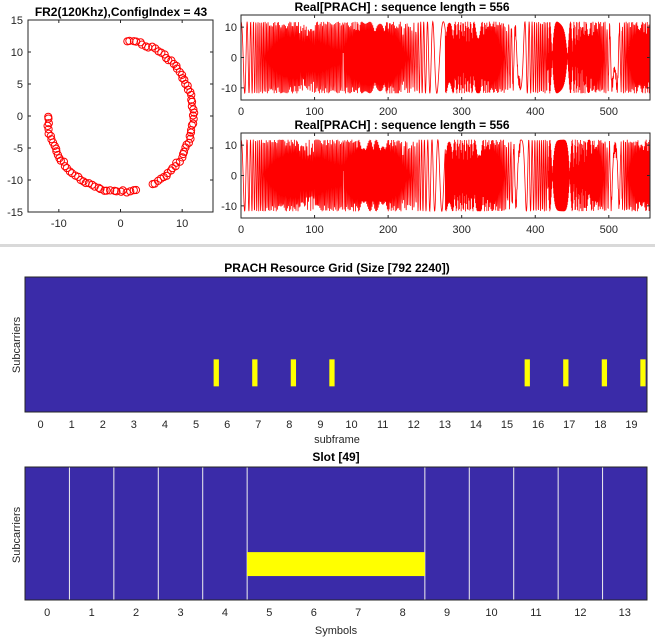 The height and width of the screenshot is (637, 655). What do you see at coordinates (20, 117) in the screenshot?
I see `constellation-ytick-label: 0` at bounding box center [20, 117].